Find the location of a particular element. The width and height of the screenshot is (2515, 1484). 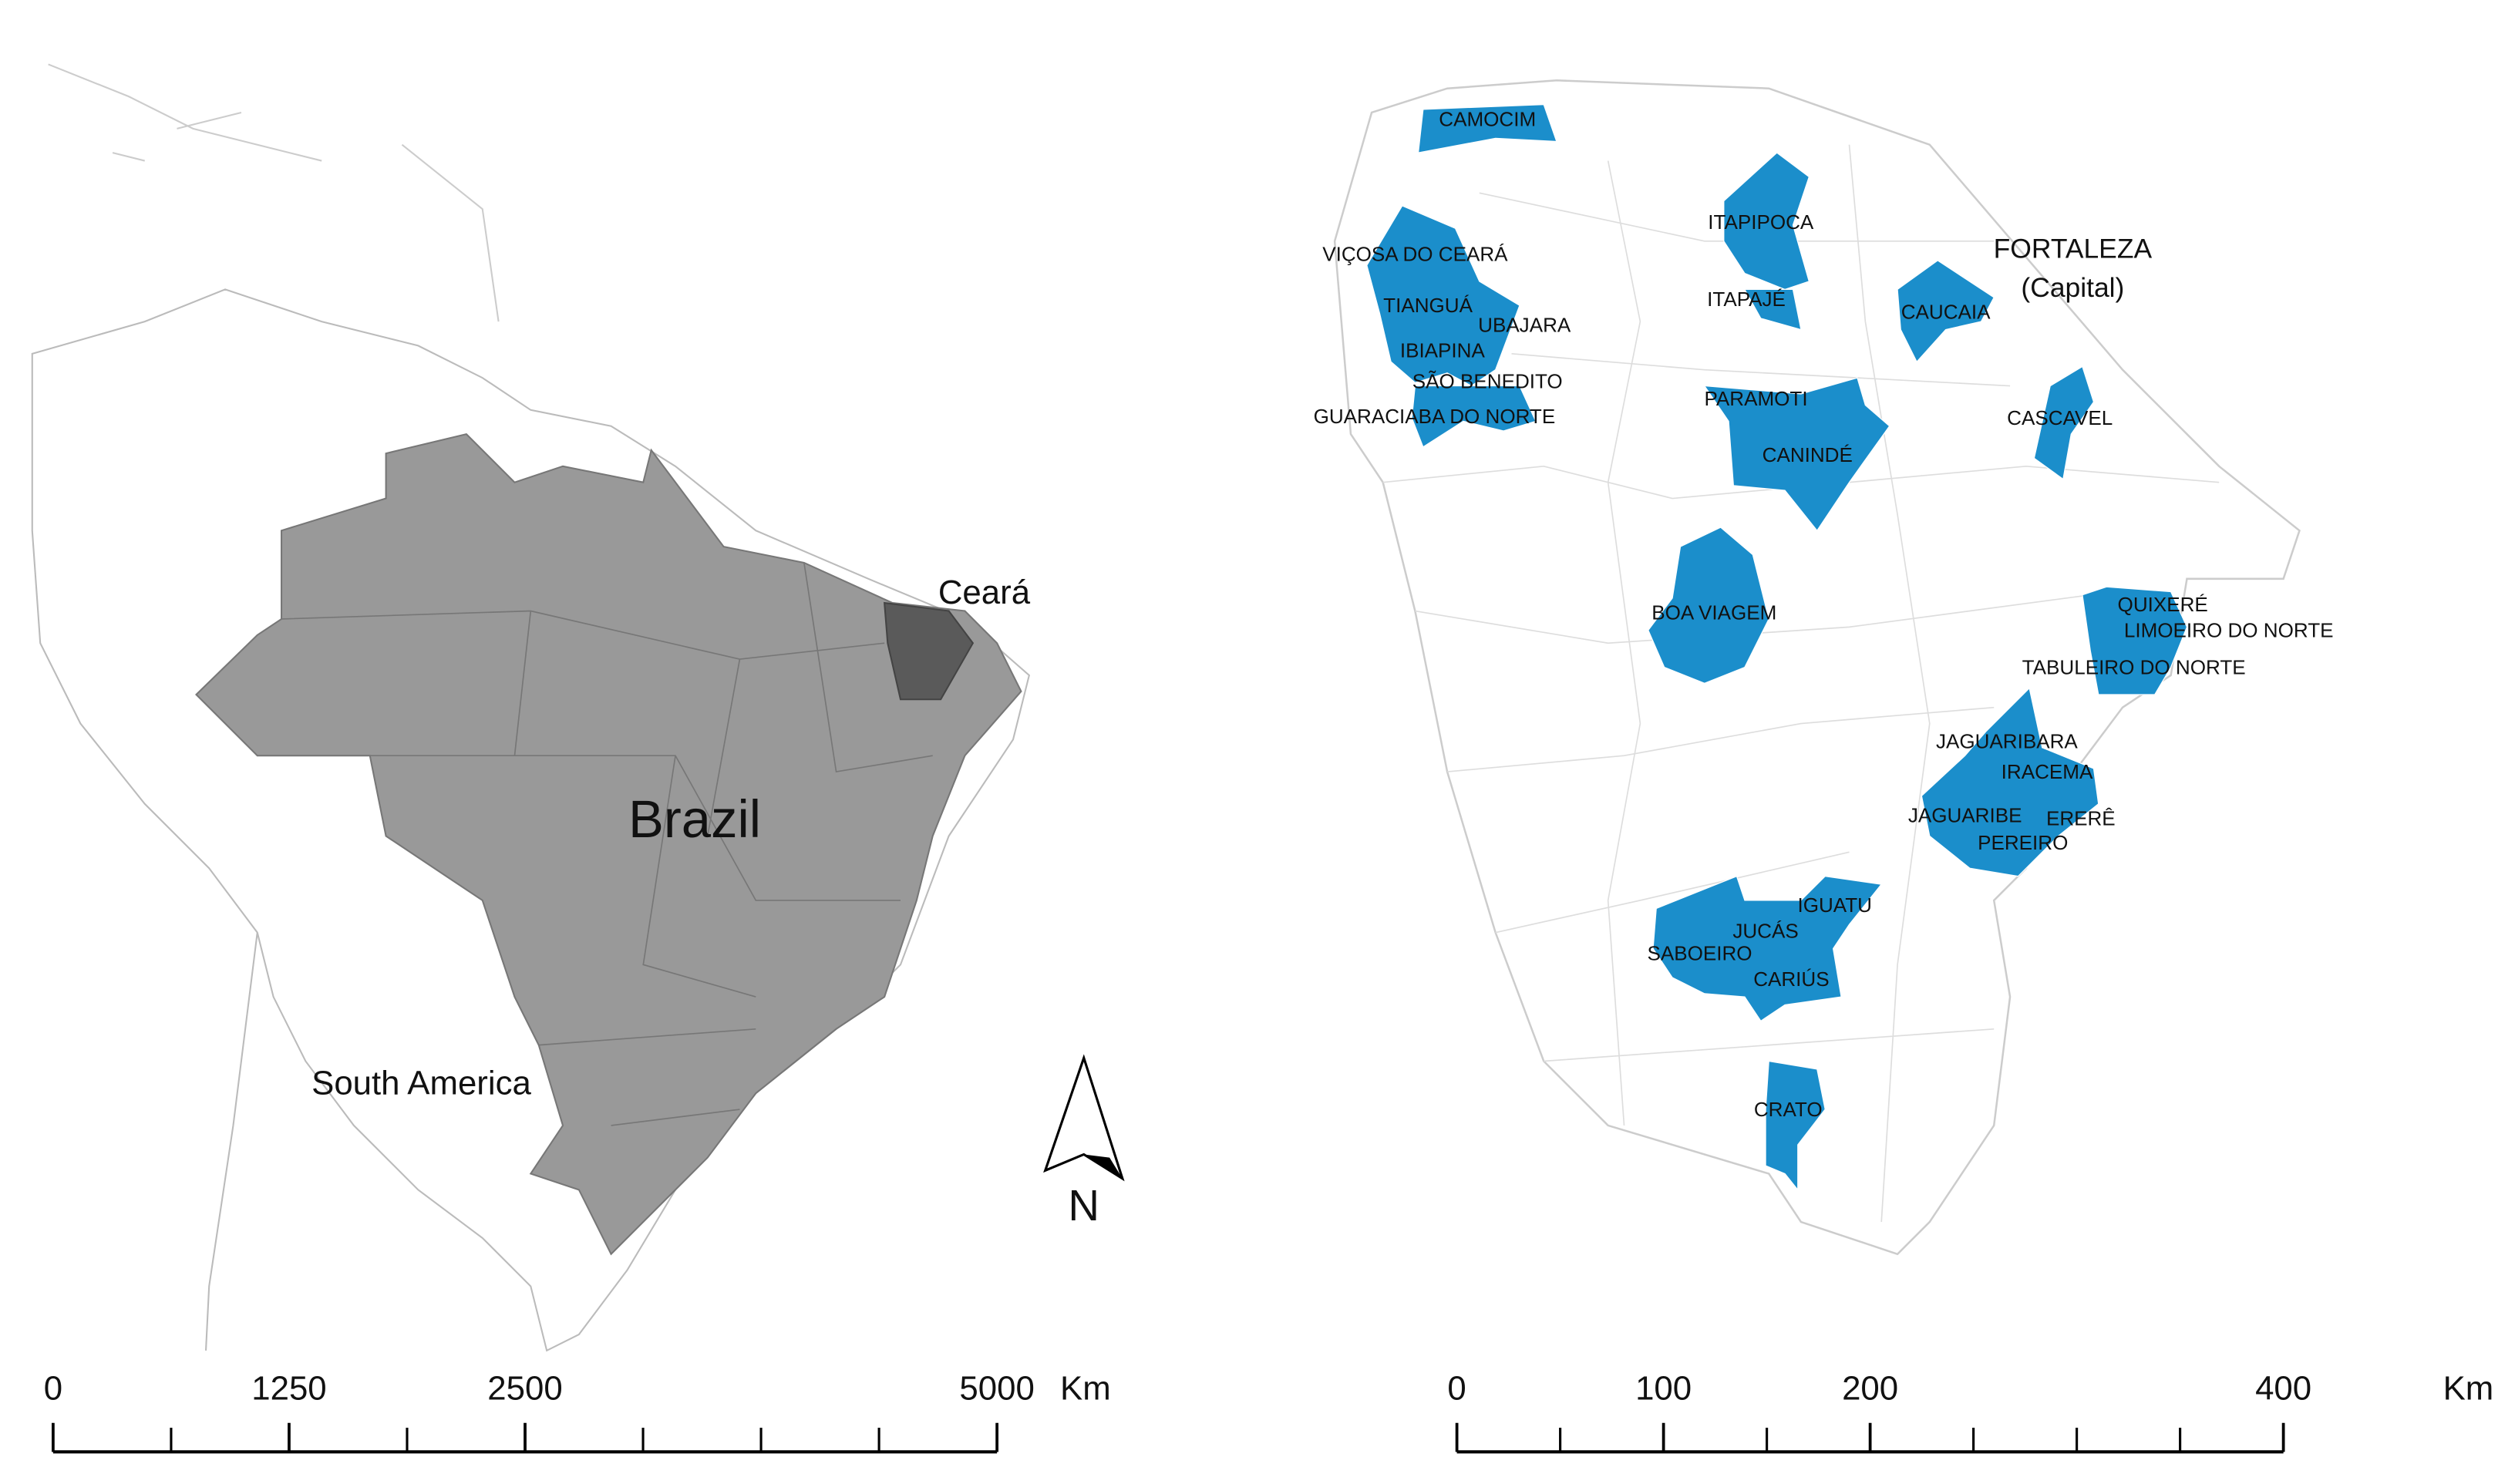

ceara-highlight is located at coordinates (929, 651).